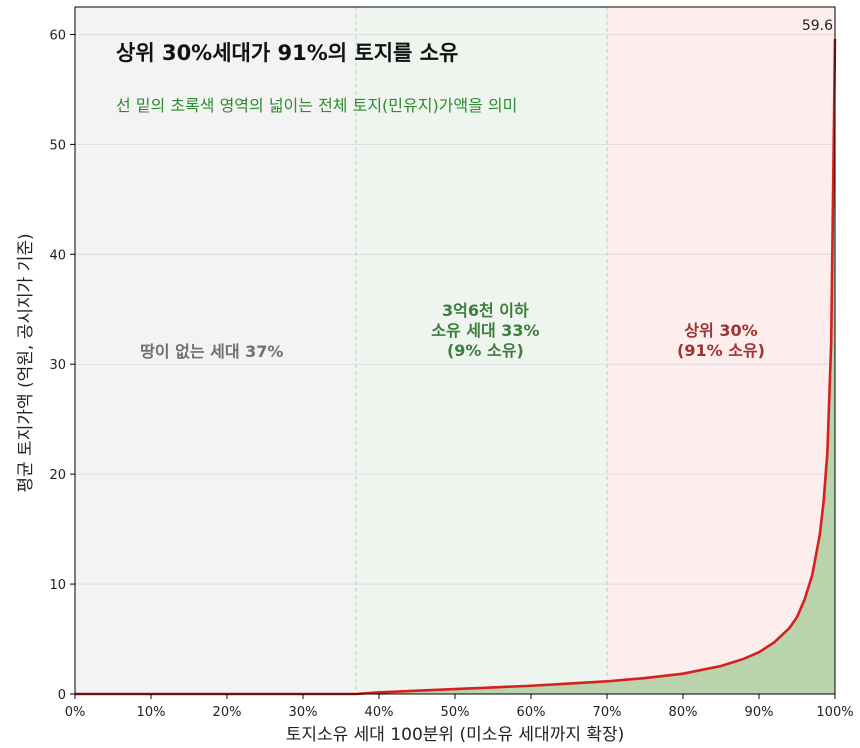 The image size is (860, 748). I want to click on x-tick-label-7: 70%, so click(607, 712).